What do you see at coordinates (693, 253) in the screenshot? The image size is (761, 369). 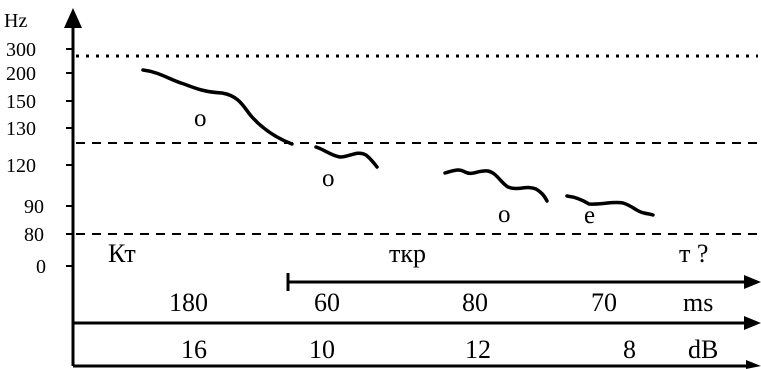 I see `segment-label-right: т ?` at bounding box center [693, 253].